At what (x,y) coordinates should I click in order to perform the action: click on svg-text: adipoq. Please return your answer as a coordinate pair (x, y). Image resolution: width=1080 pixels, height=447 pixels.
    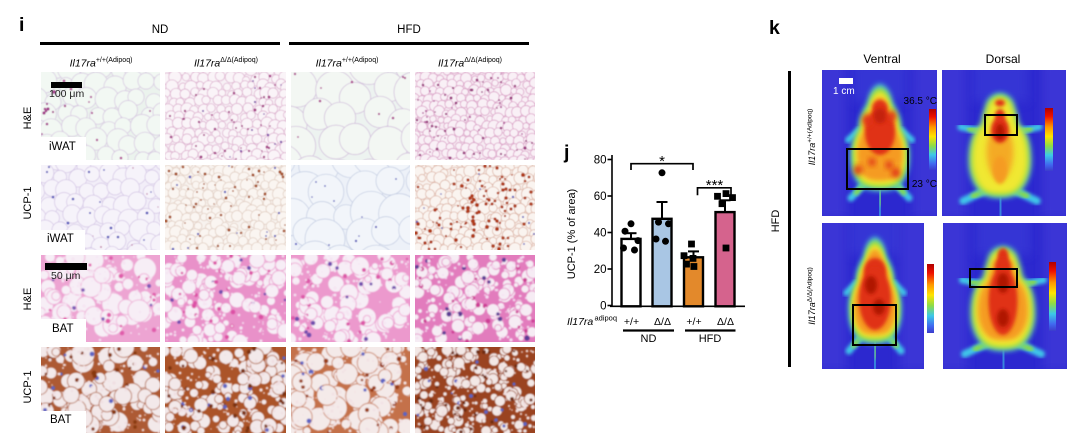
    Looking at the image, I should click on (606, 318).